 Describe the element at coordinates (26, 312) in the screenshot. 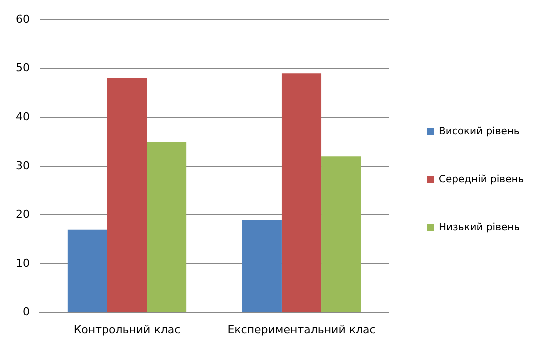

I see `y-tick-label: 0` at that location.